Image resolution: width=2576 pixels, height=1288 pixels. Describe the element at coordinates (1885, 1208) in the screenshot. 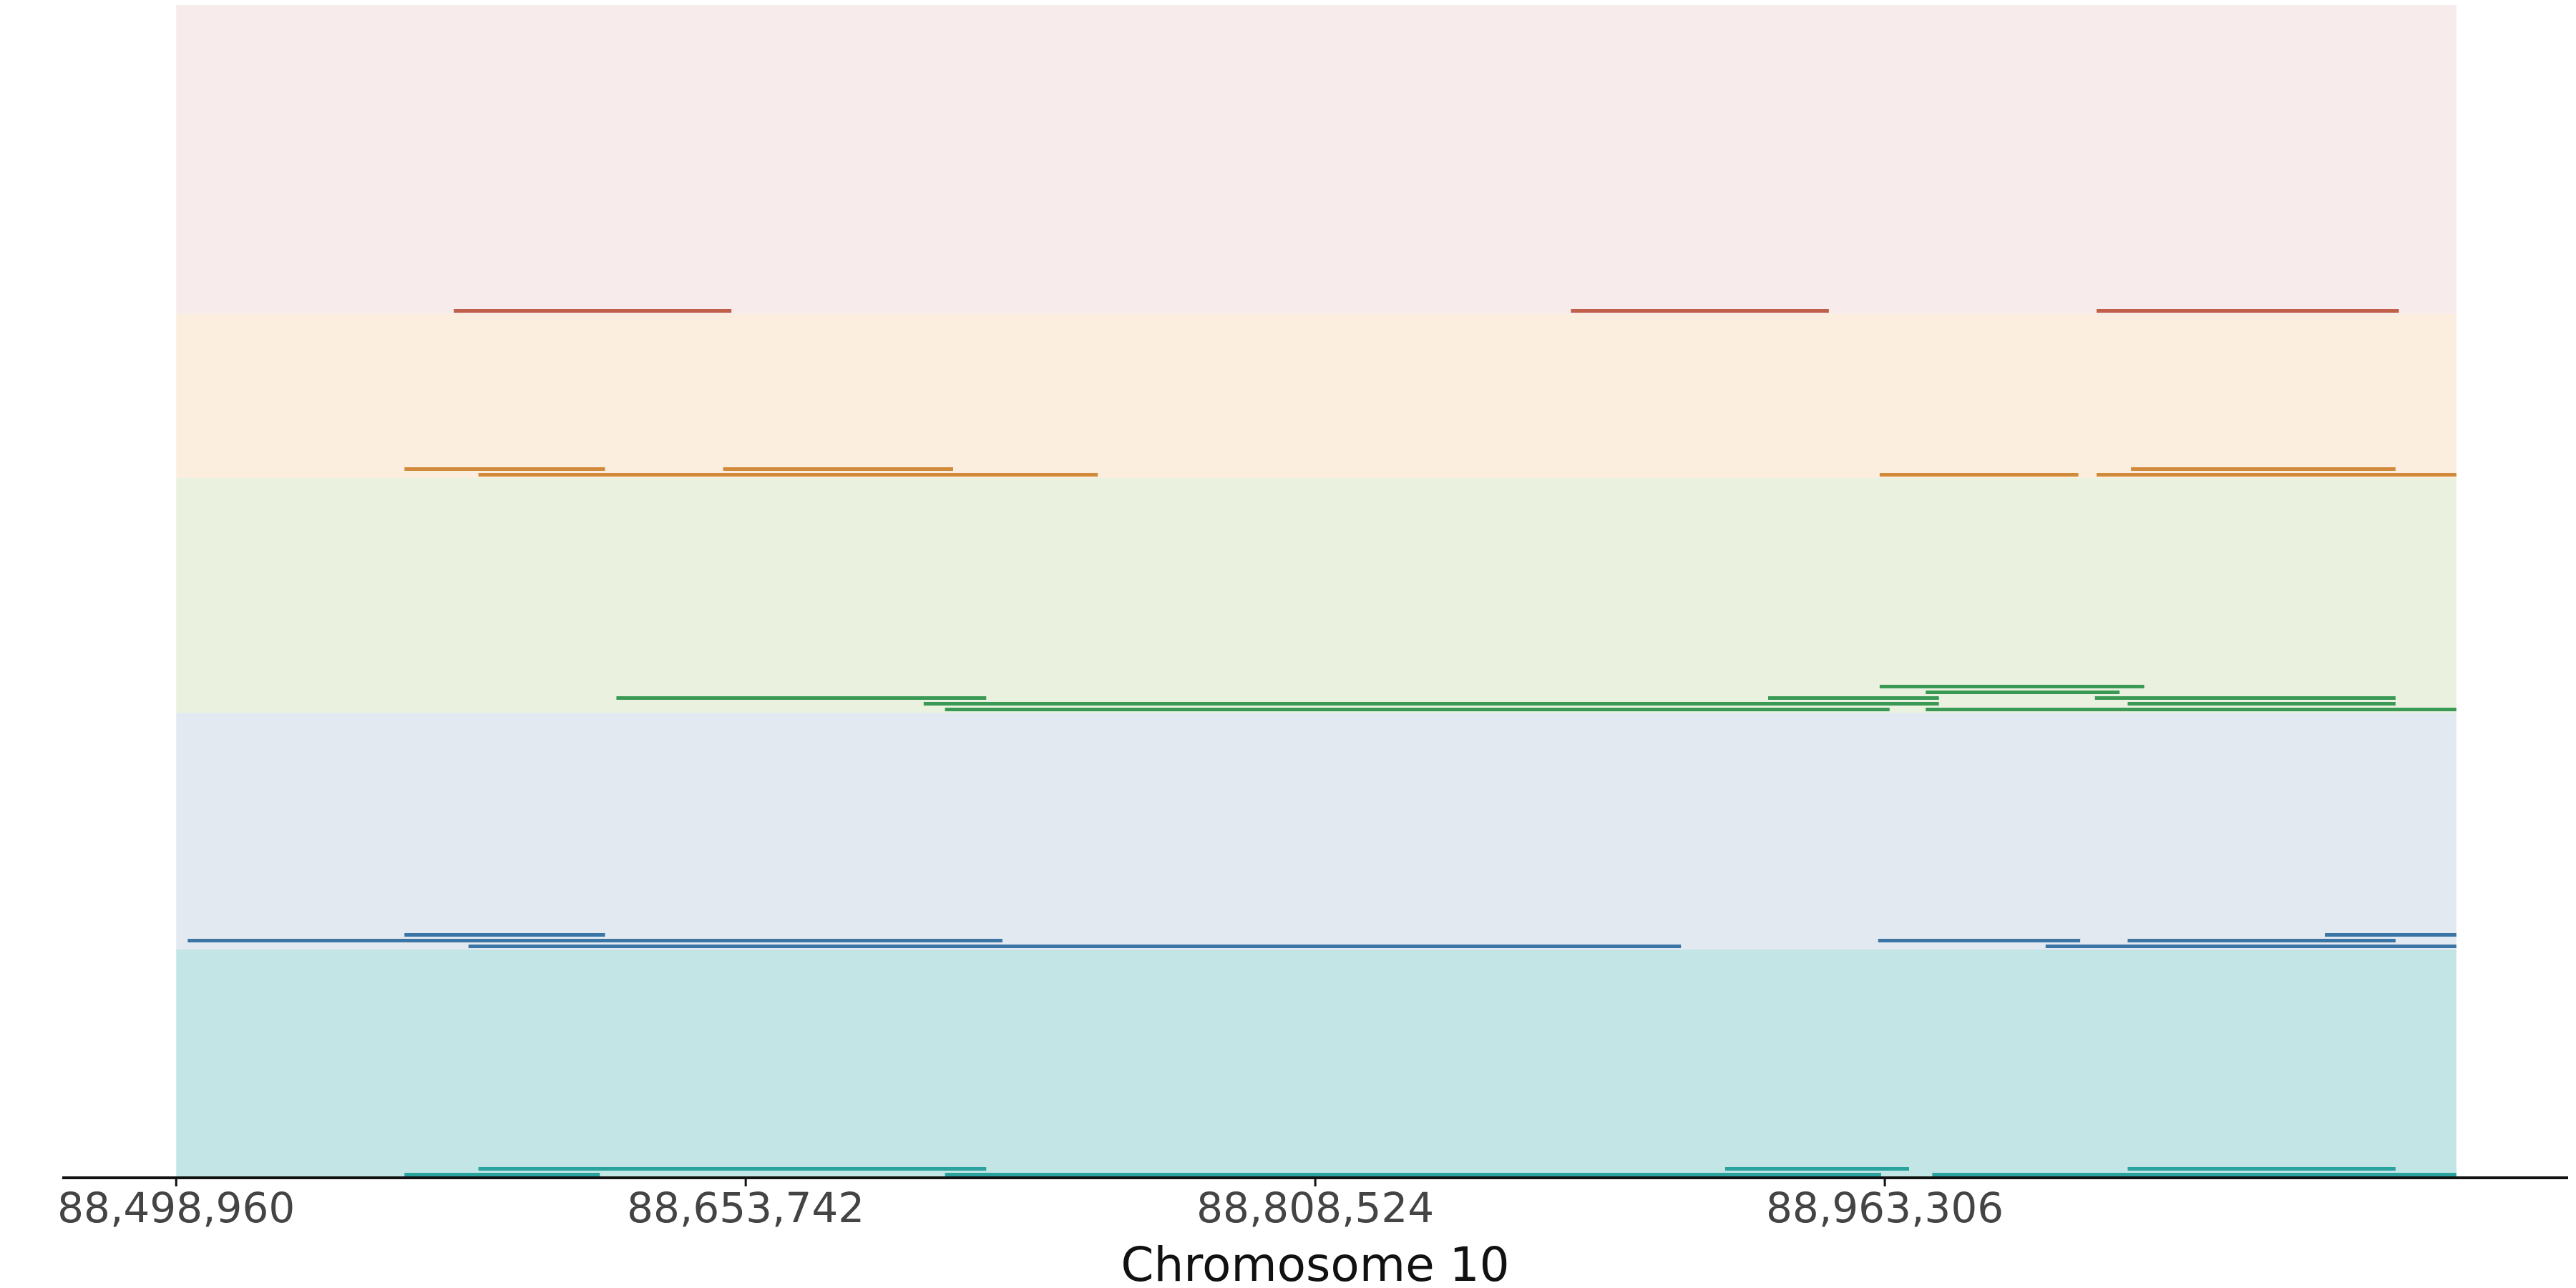

I see `x-tick-label: 88,963,306` at that location.